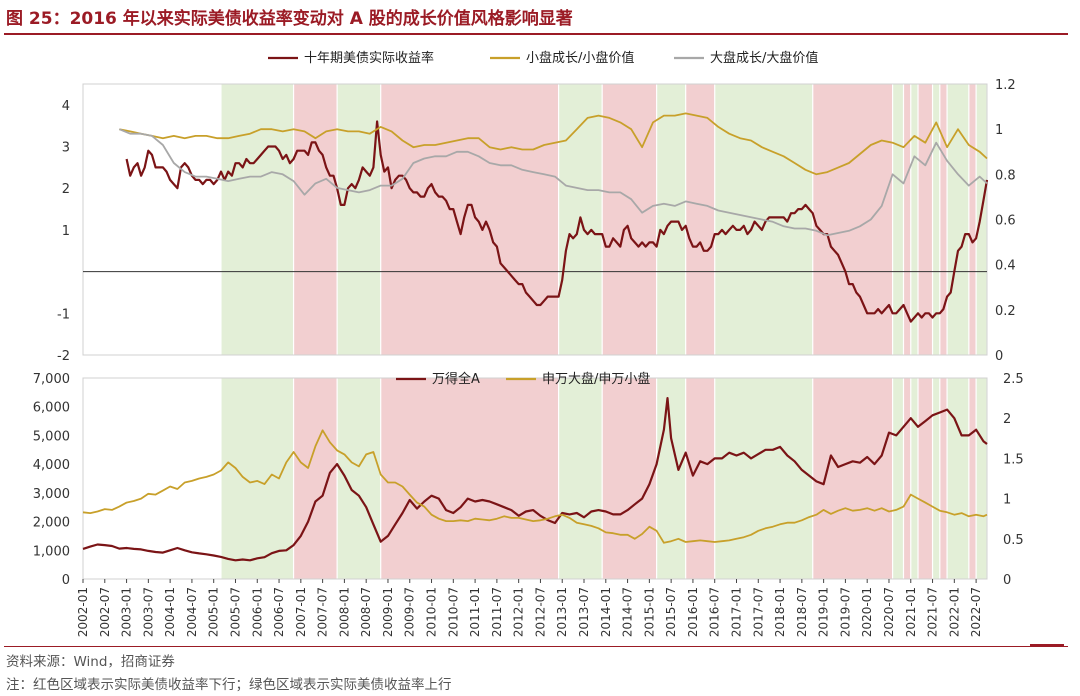 This screenshot has width=1080, height=696. I want to click on footnote: 注：红色区域表示实际美债收益率下行；绿色区域表示实际美债收益率上行, so click(229, 685).